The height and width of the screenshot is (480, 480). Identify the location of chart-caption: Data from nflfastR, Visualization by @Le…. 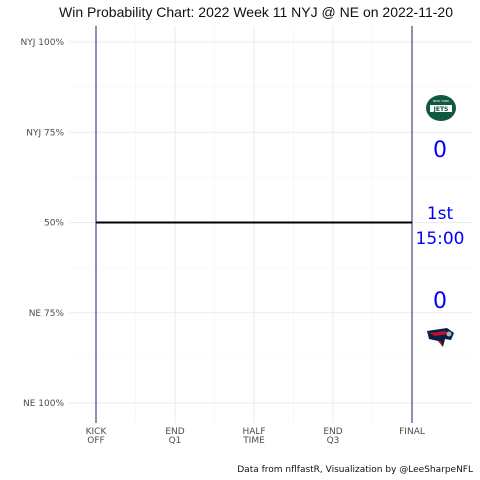
(355, 470).